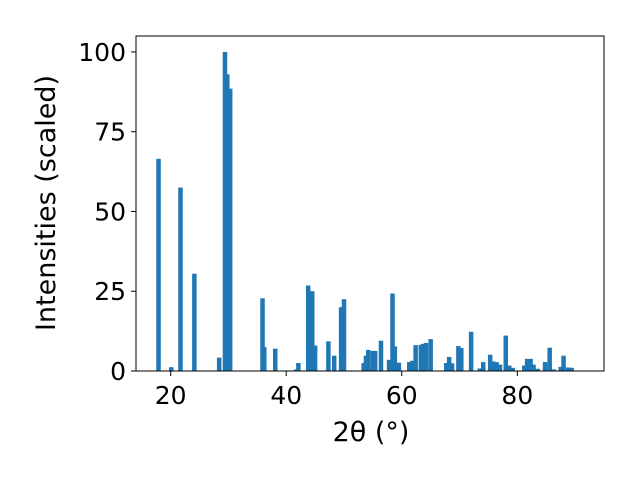 The image size is (640, 480). I want to click on y-axis-label: Intensities (scaled), so click(46, 203).